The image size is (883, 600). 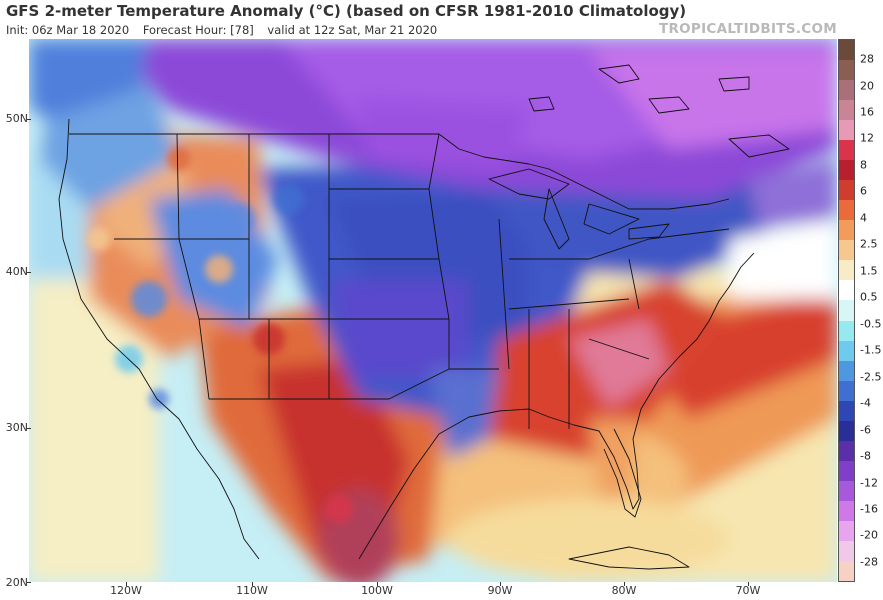 I want to click on colorbar-label: 2.5, so click(x=869, y=244).